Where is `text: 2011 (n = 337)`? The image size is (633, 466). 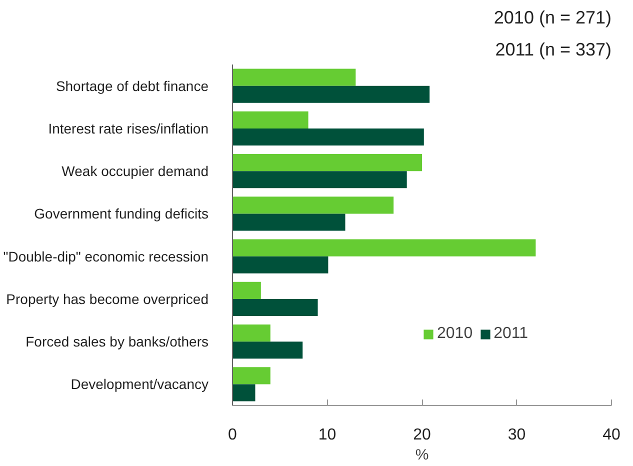 text: 2011 (n = 337) is located at coordinates (553, 50).